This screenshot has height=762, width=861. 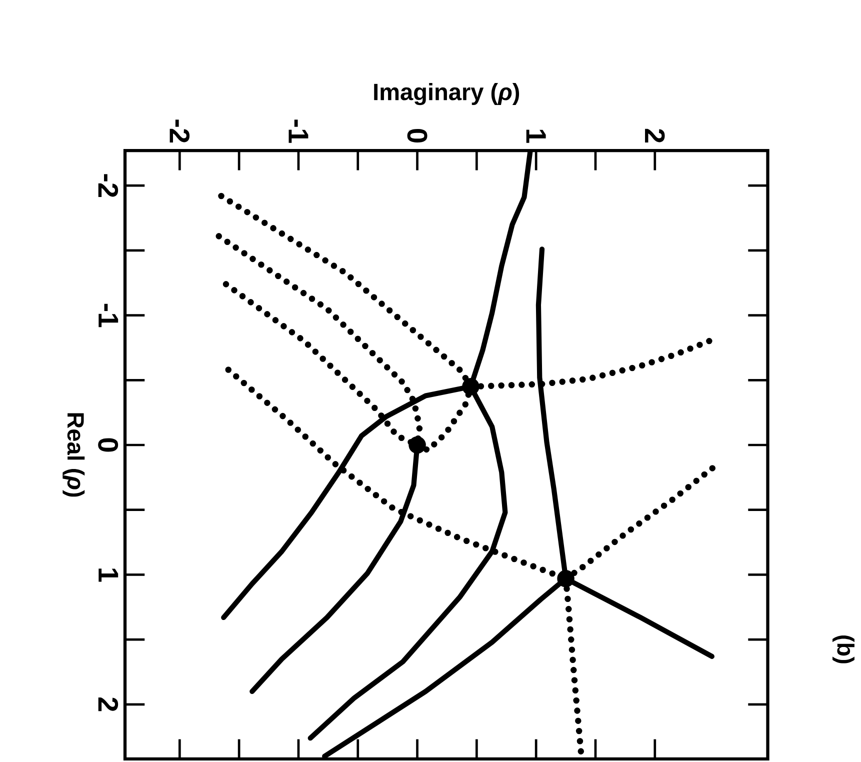 I want to click on x-tick-label: -1, so click(x=298, y=131).